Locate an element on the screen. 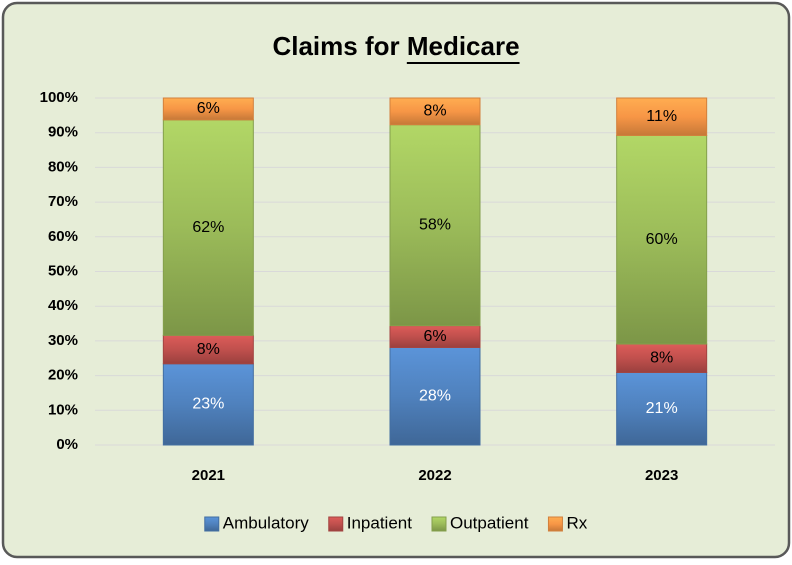 This screenshot has height=565, width=792. legend-label: Rx is located at coordinates (576, 522).